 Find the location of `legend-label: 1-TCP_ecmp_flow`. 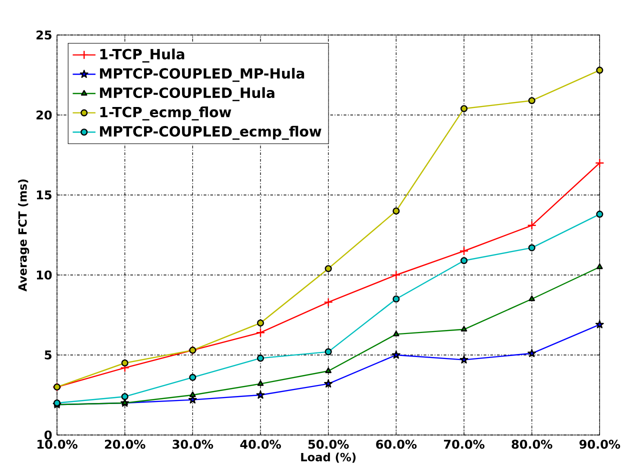

legend-label: 1-TCP_ecmp_flow is located at coordinates (166, 113).